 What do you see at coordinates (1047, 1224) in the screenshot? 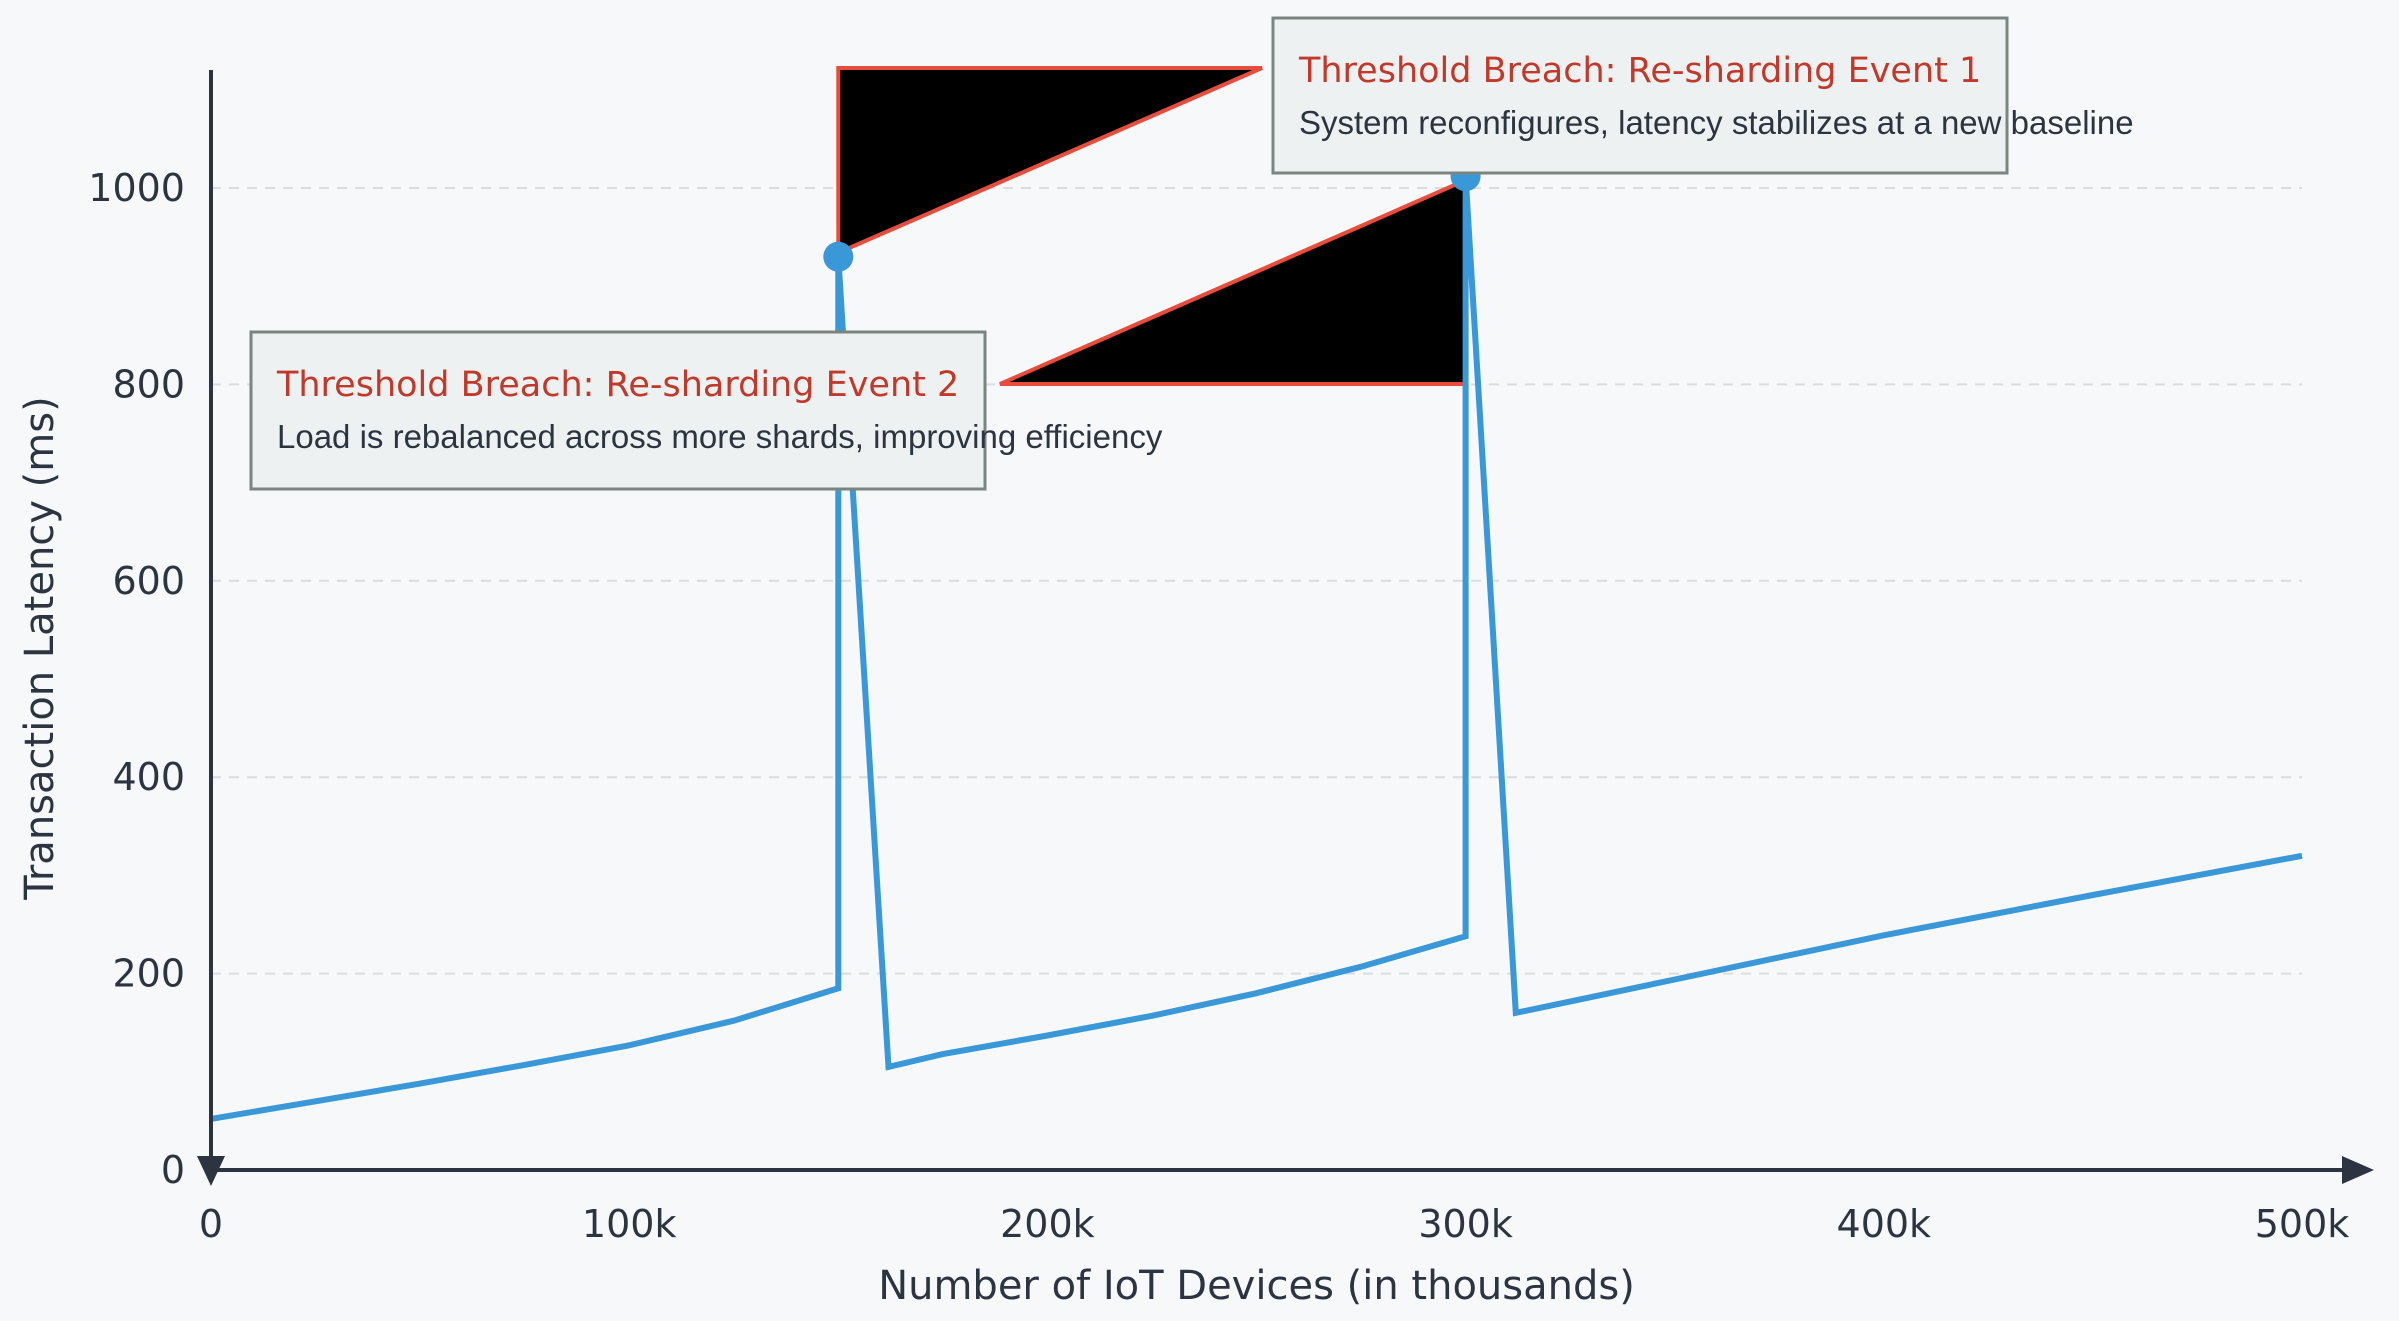
I see `x-tick-label: 200k` at bounding box center [1047, 1224].